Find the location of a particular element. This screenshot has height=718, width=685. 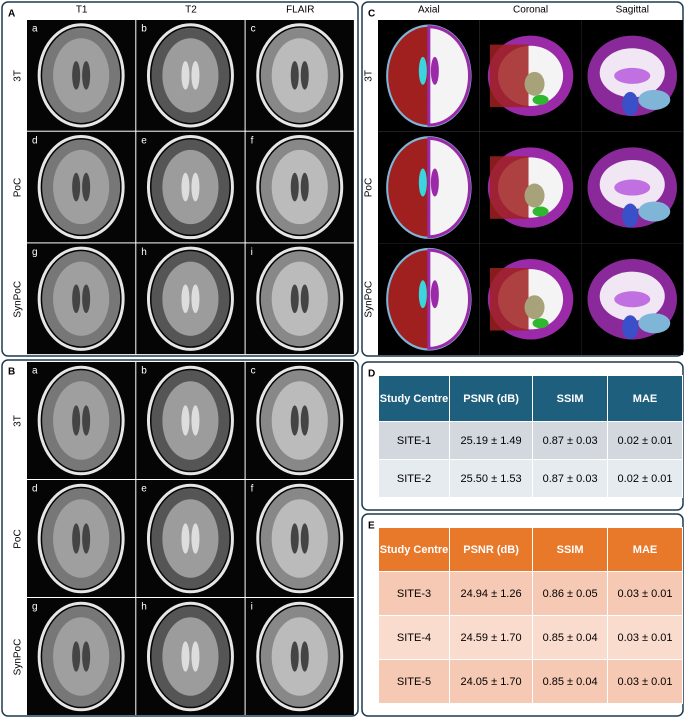

column-header: T2 is located at coordinates (191, 10).